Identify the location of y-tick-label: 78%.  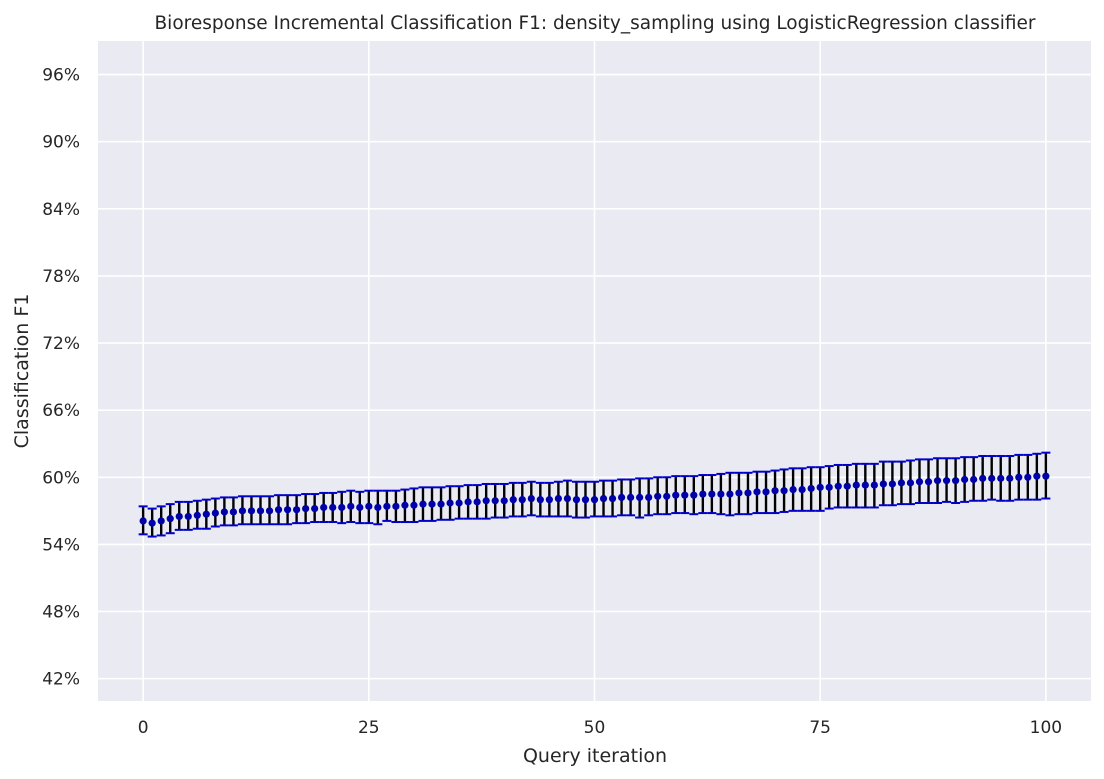
(61, 277).